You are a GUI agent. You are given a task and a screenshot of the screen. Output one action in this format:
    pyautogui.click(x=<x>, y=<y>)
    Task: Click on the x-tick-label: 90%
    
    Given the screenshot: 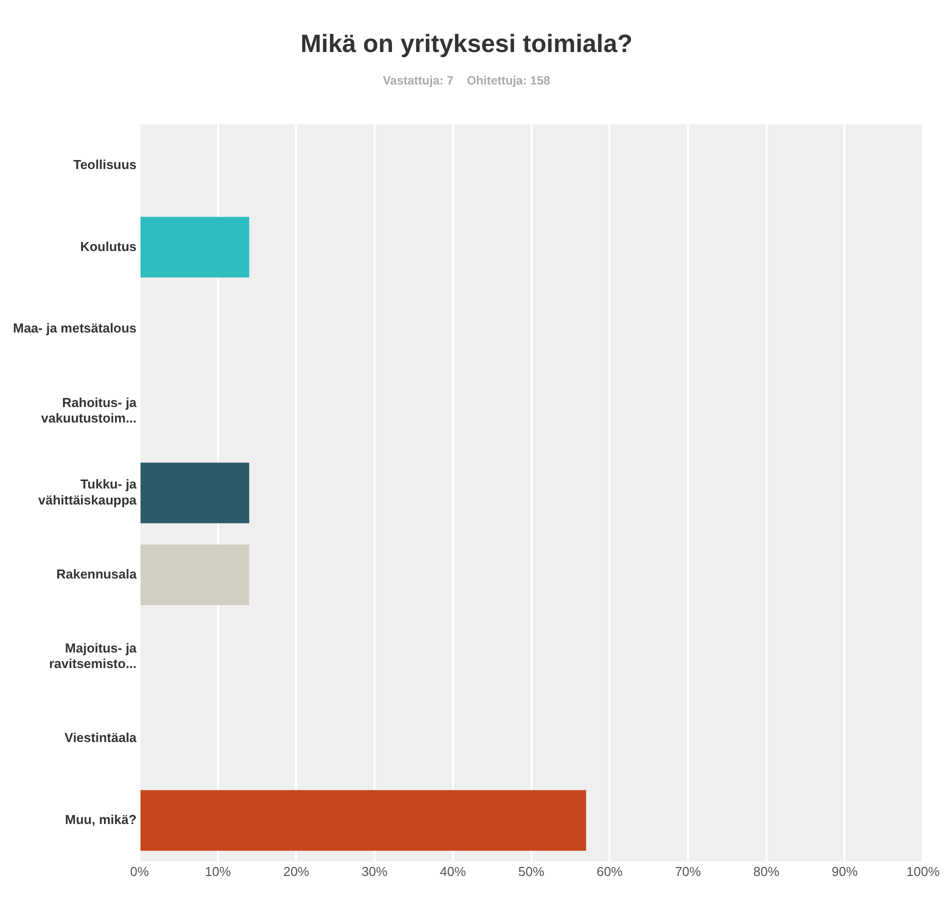 What is the action you would take?
    pyautogui.click(x=845, y=871)
    